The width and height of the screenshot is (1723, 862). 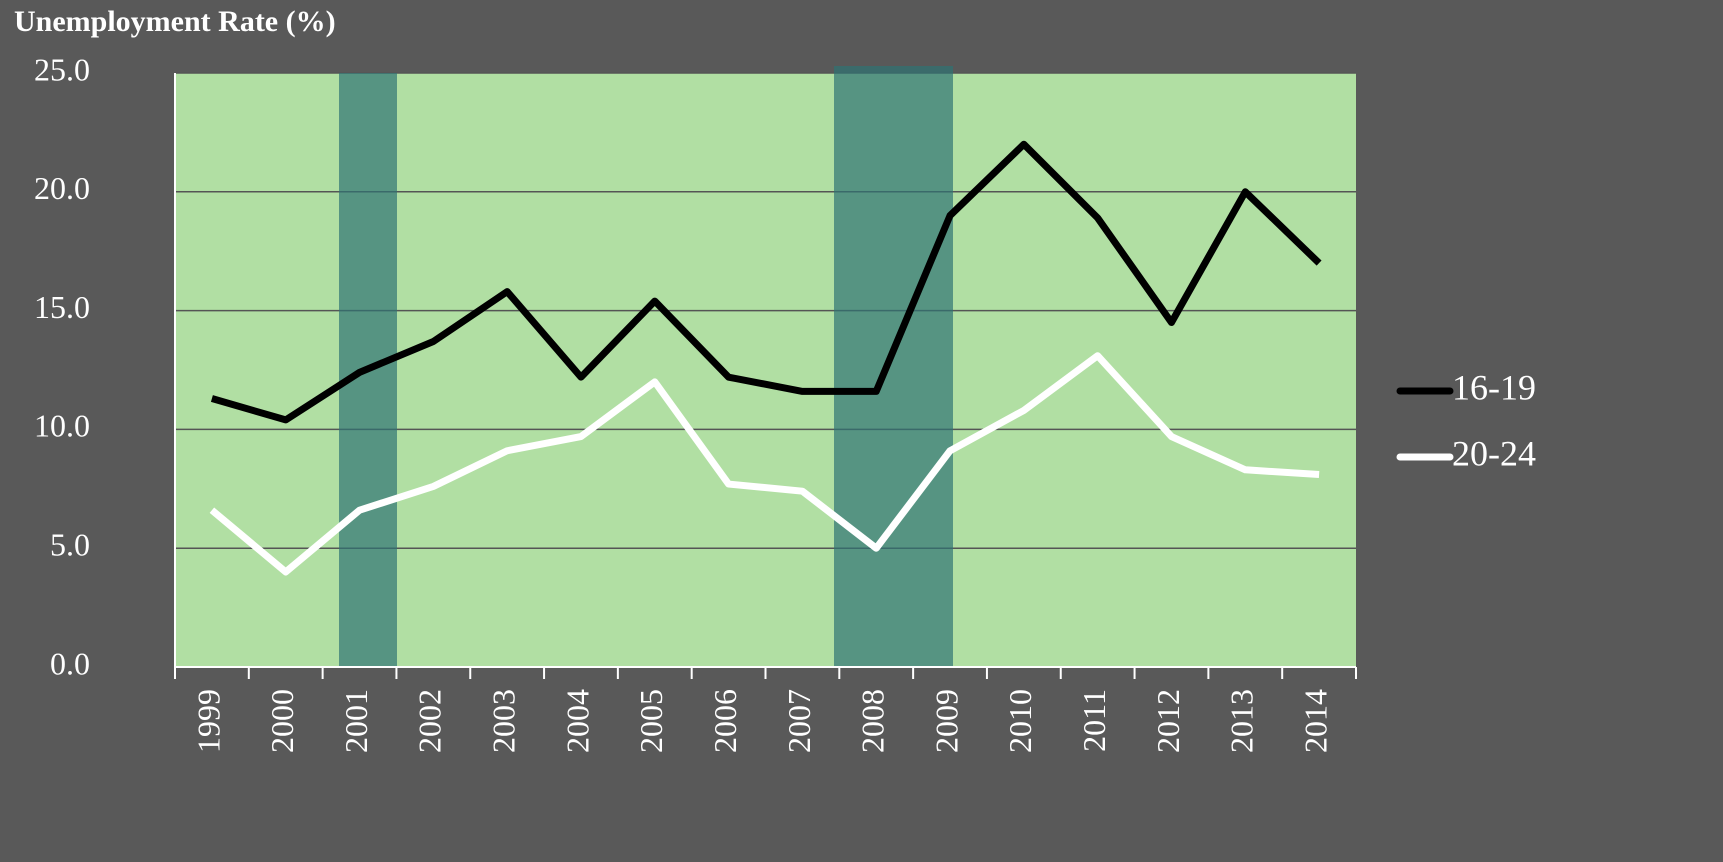 What do you see at coordinates (70, 663) in the screenshot?
I see `y-tick-label: 0.0` at bounding box center [70, 663].